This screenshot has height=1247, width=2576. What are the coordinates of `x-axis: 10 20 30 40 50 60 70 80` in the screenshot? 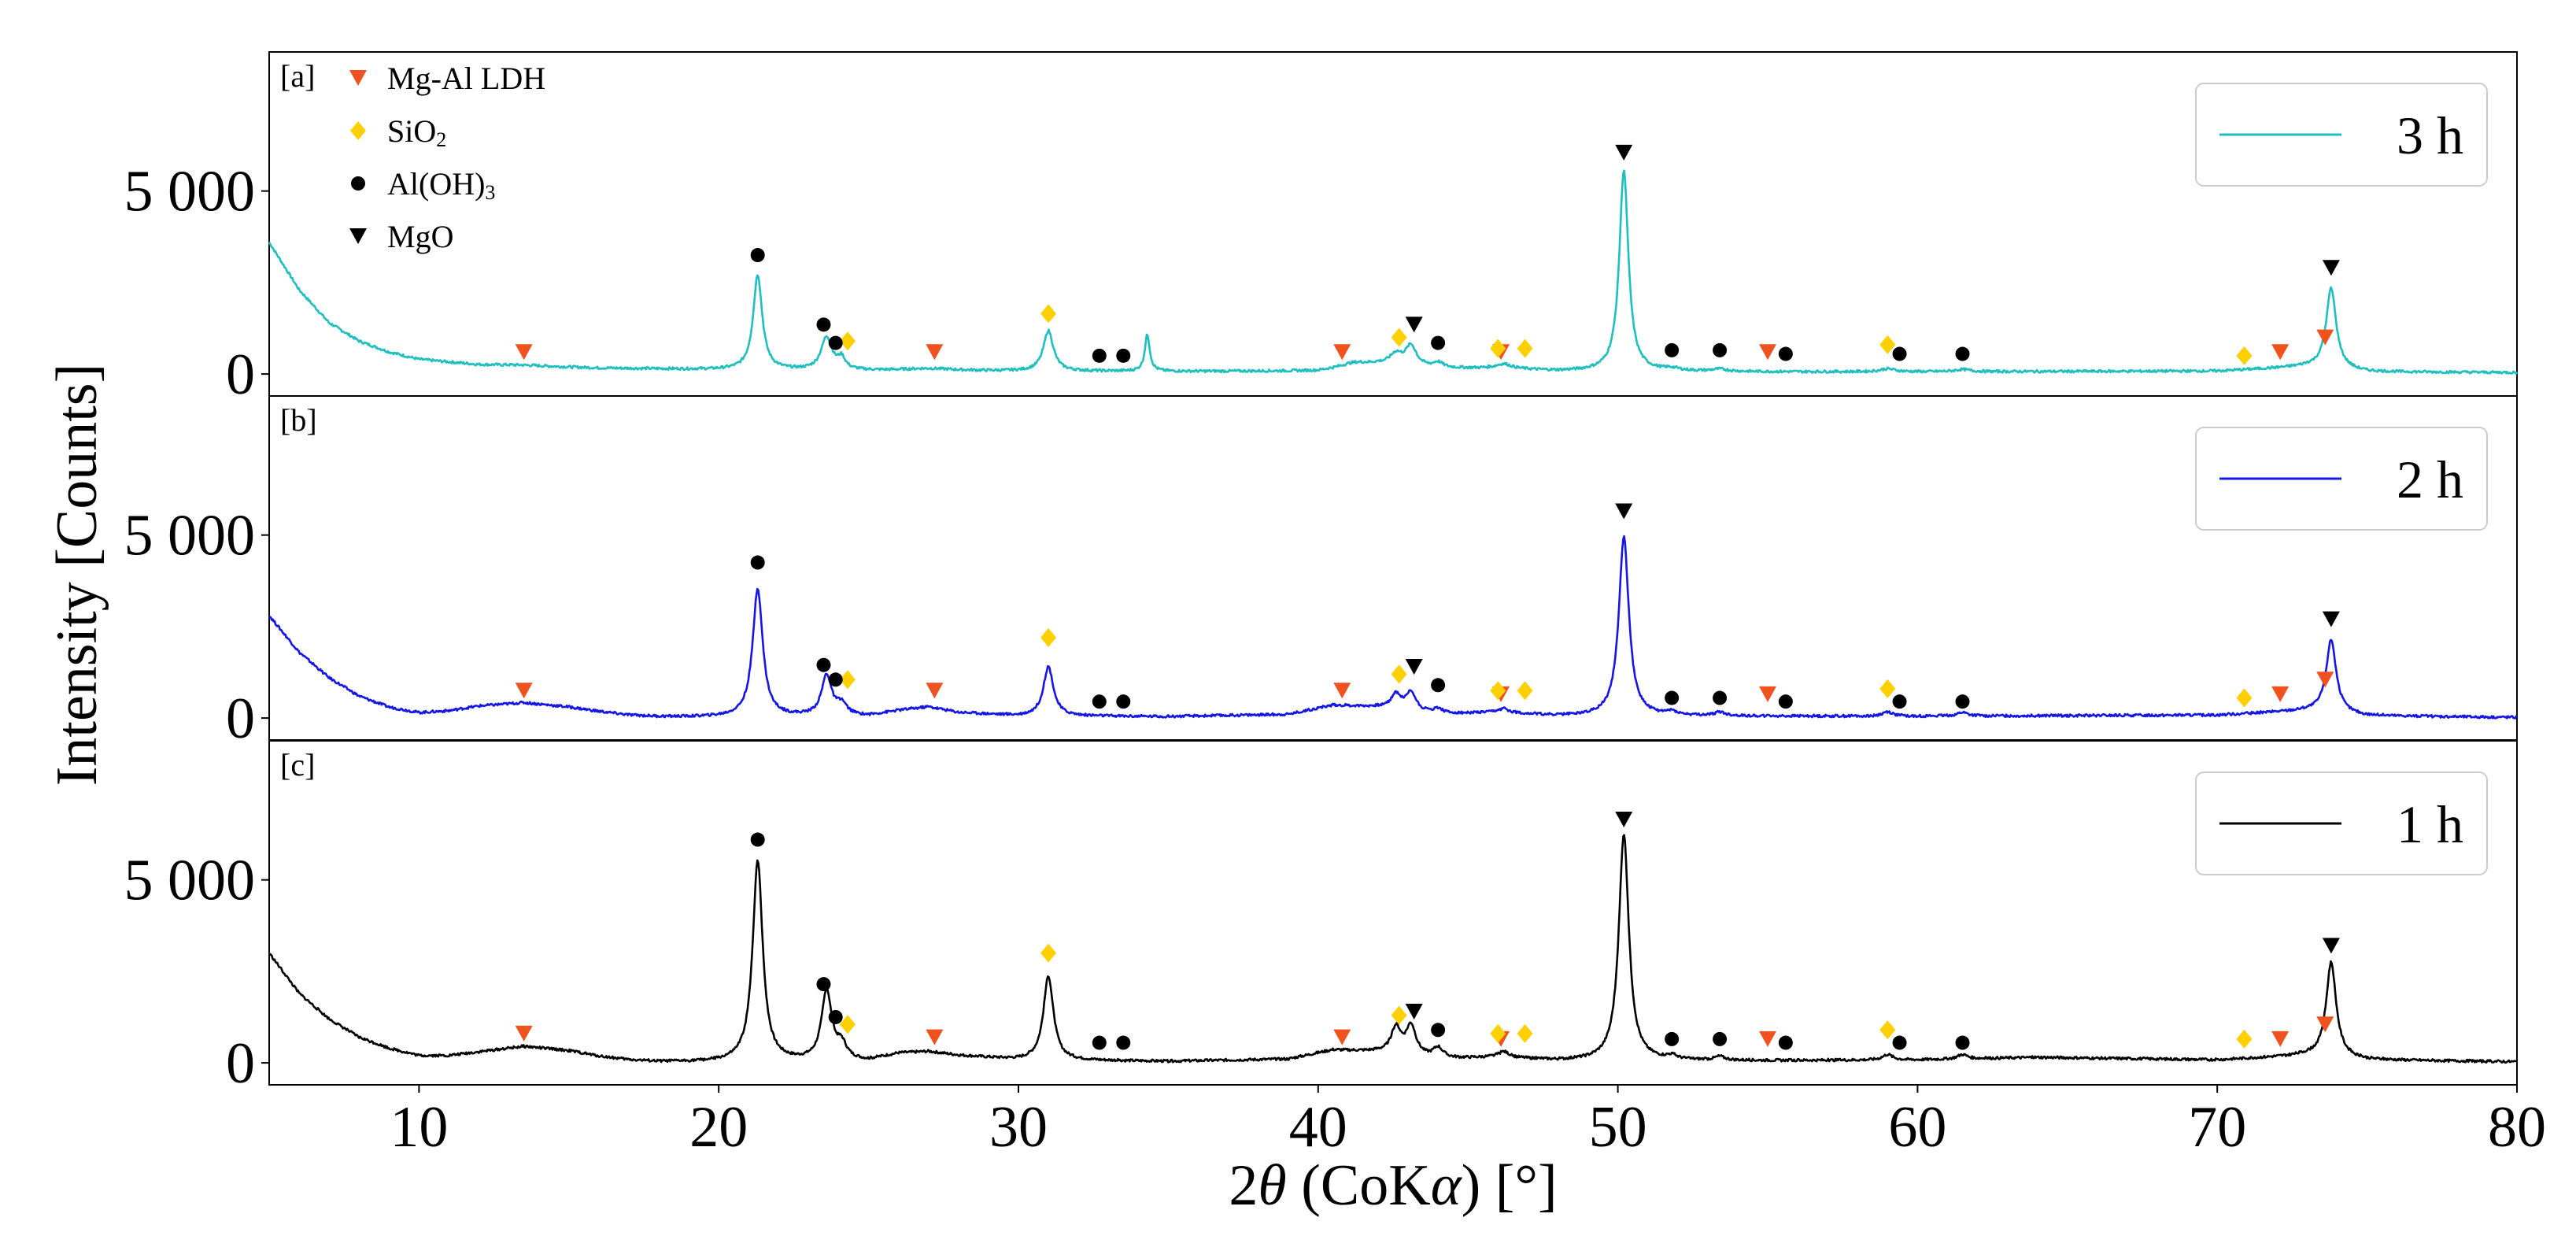 It's located at (1468, 1122).